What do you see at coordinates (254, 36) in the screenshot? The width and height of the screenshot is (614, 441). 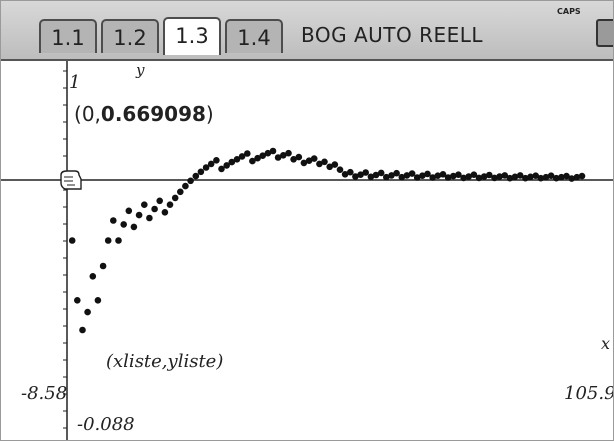 I see `tab-1-4: 1.4` at bounding box center [254, 36].